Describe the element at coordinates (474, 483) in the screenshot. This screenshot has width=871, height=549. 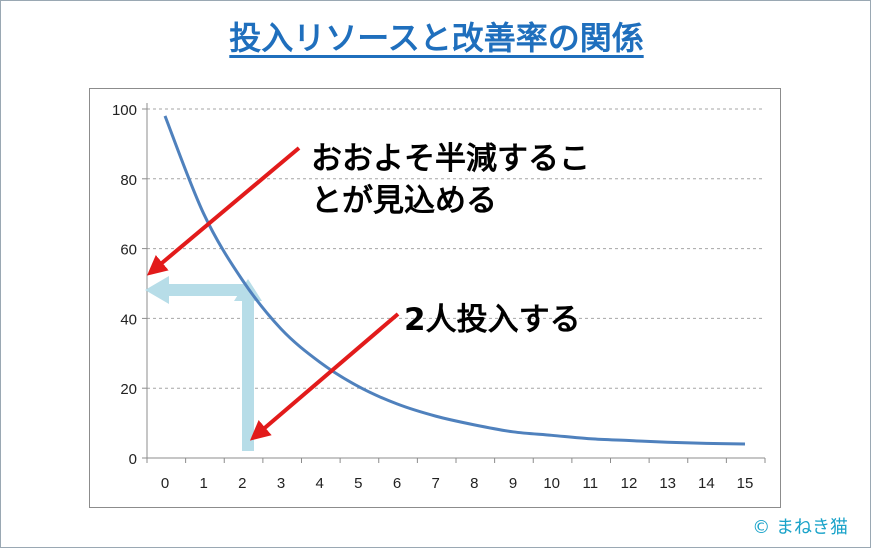
I see `x-tick-label: 8` at that location.